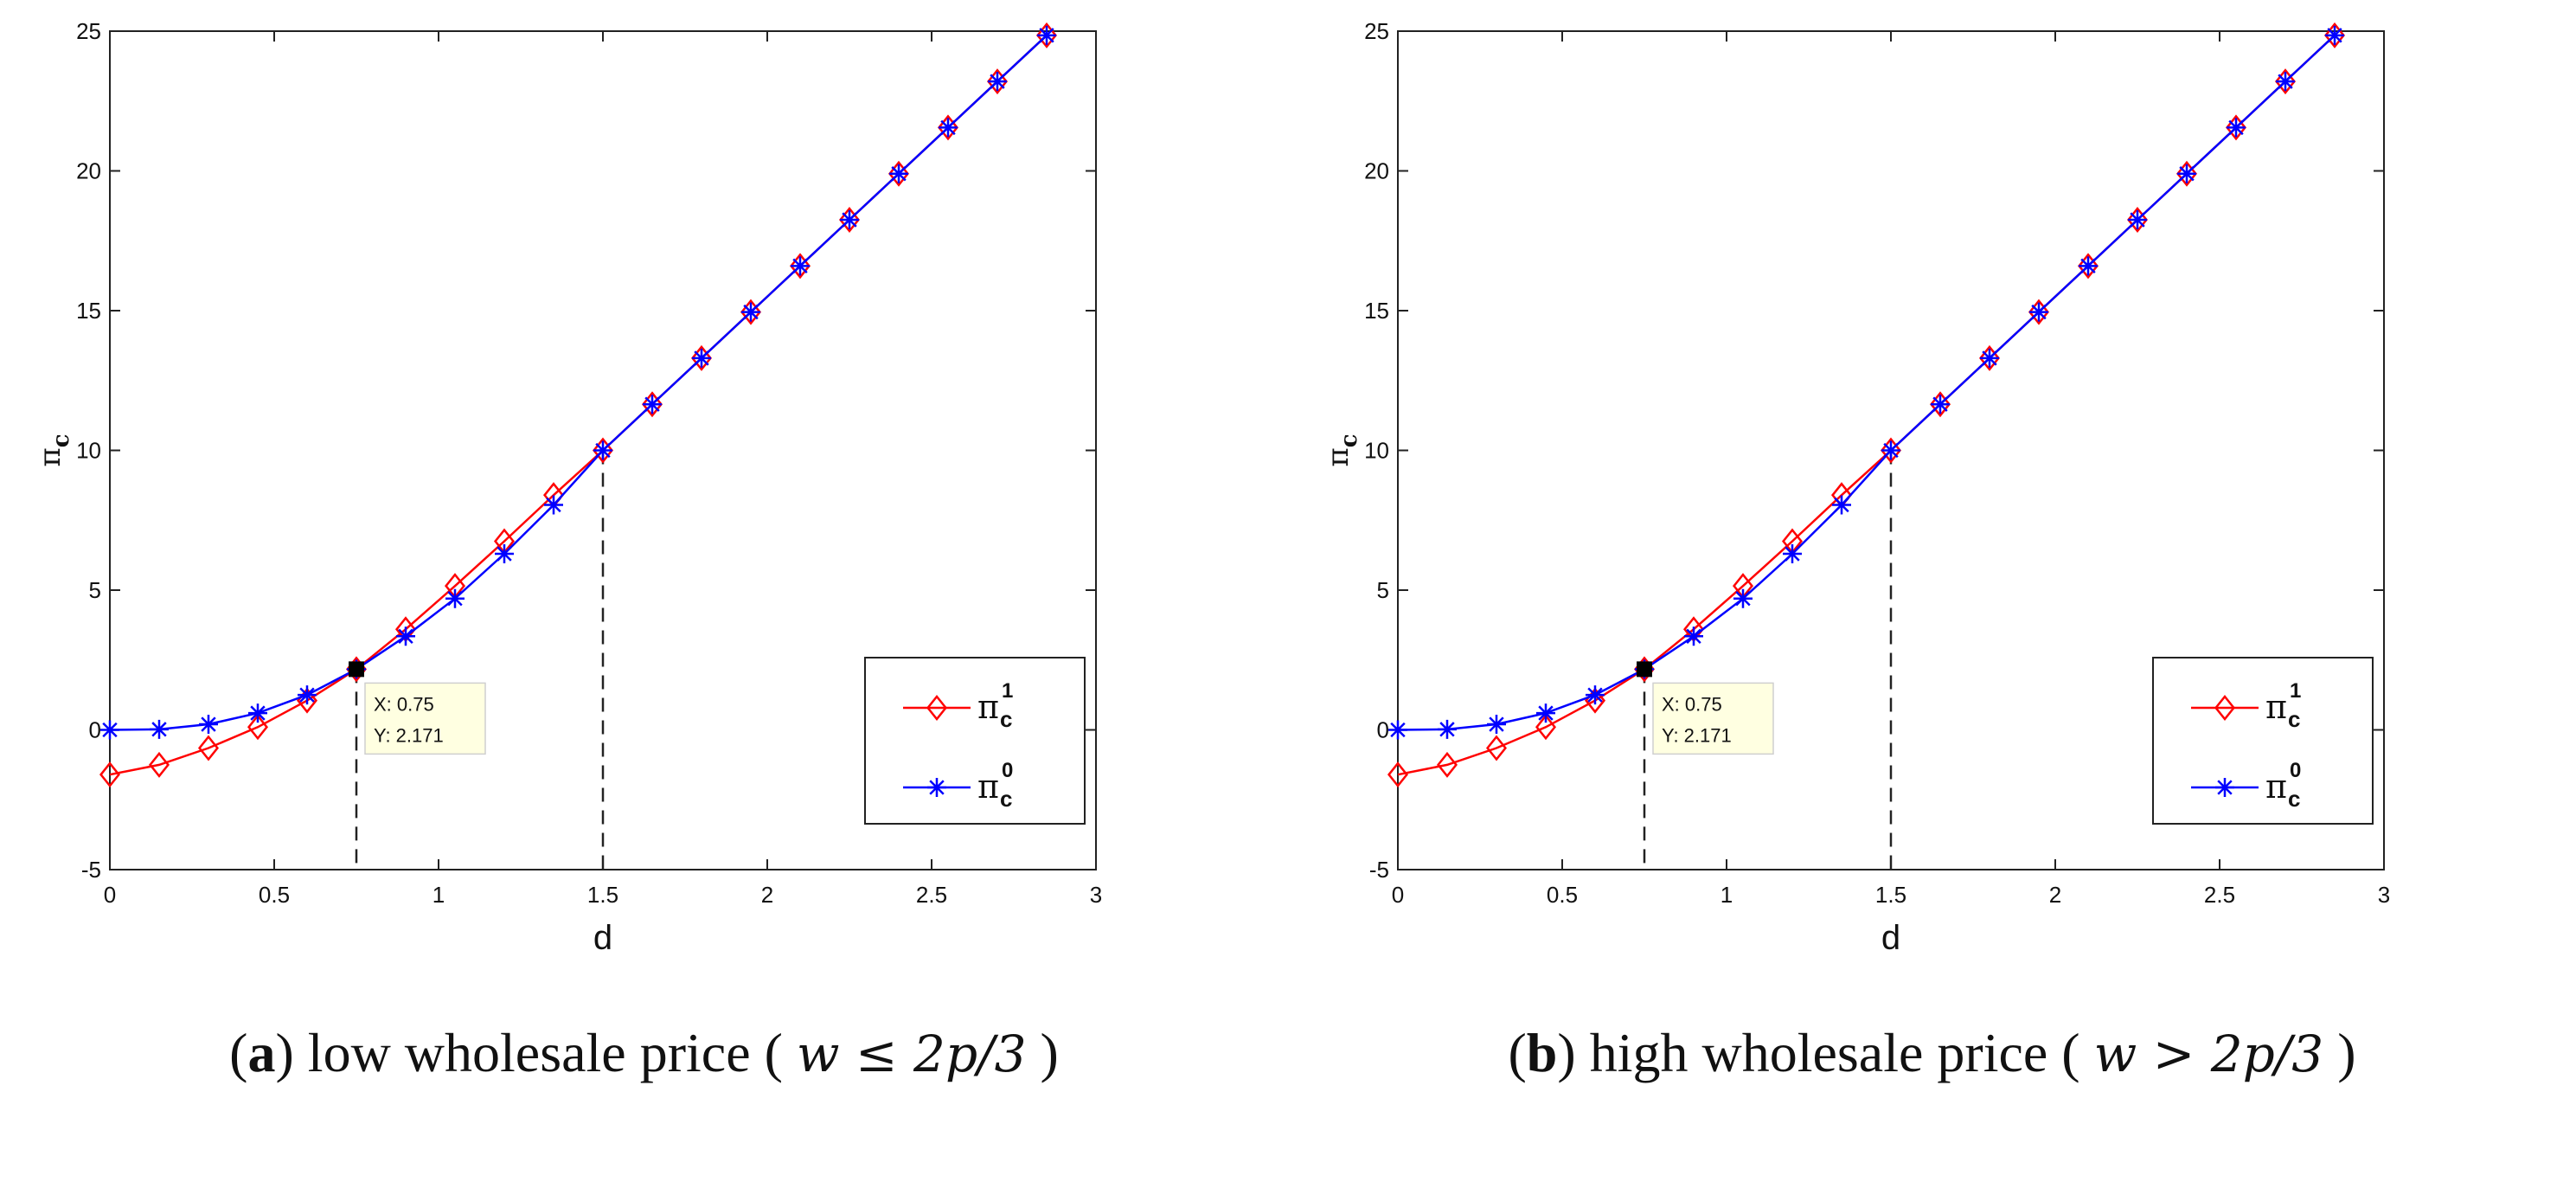  What do you see at coordinates (1644, 669) in the screenshot?
I see `chart-b-datatip-marker` at bounding box center [1644, 669].